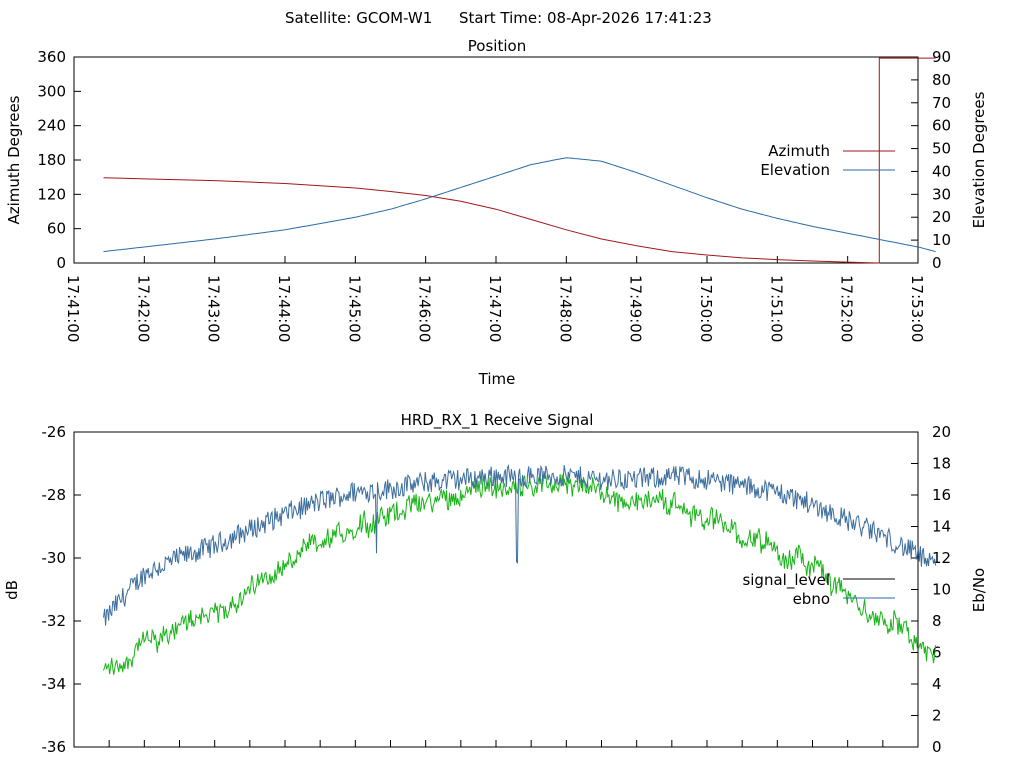 The height and width of the screenshot is (768, 1024). Describe the element at coordinates (51, 57) in the screenshot. I see `azimuth-tick-label: 360` at that location.